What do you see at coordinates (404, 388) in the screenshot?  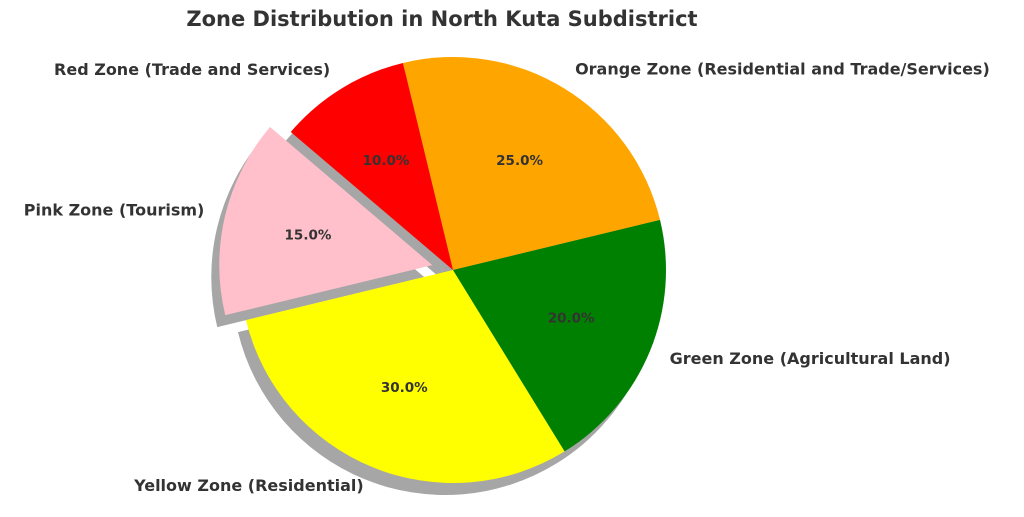 I see `value-label: 30.0%` at bounding box center [404, 388].